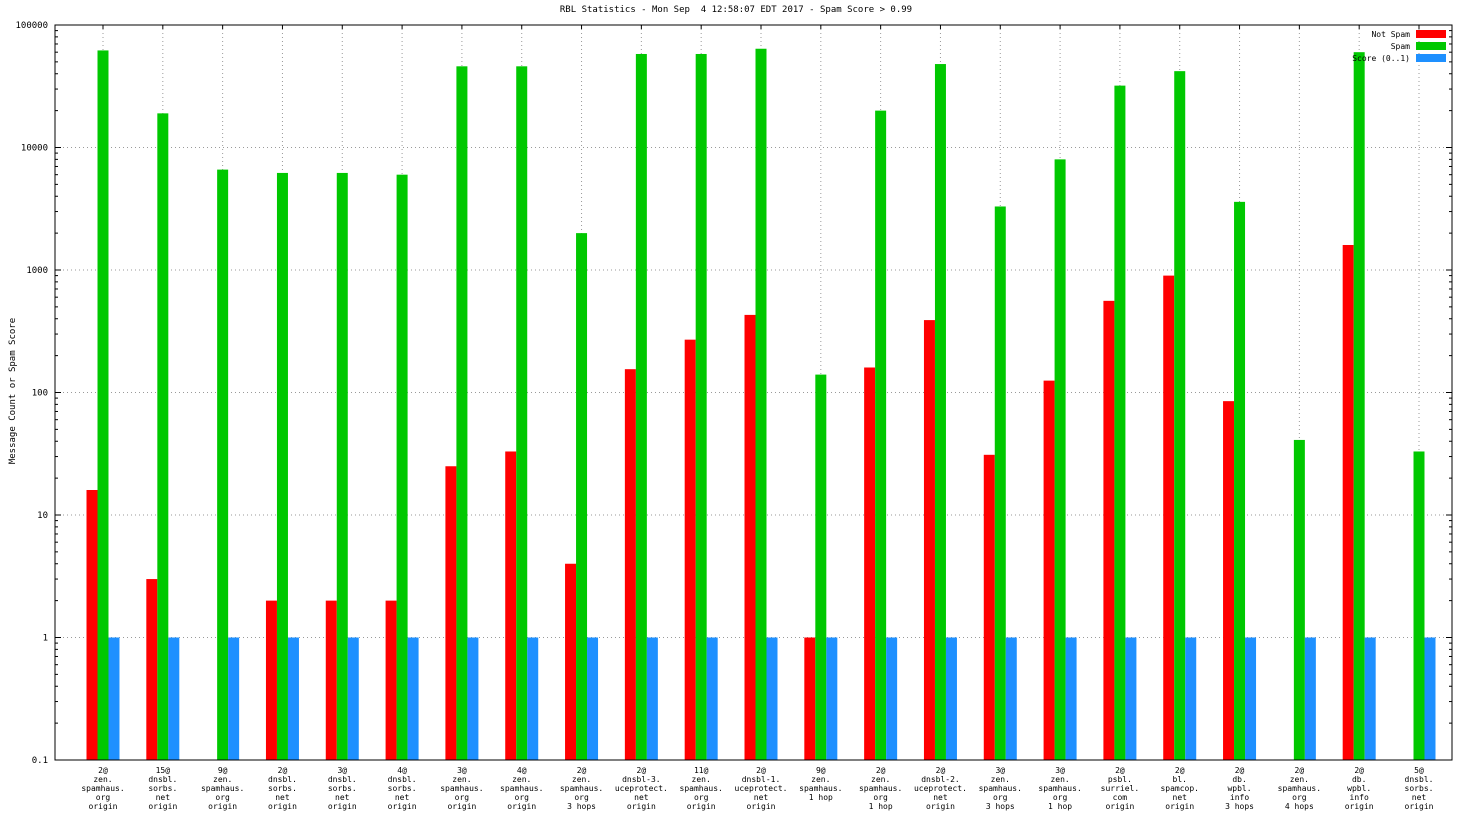  I want to click on x-category-label: com, so click(1120, 797).